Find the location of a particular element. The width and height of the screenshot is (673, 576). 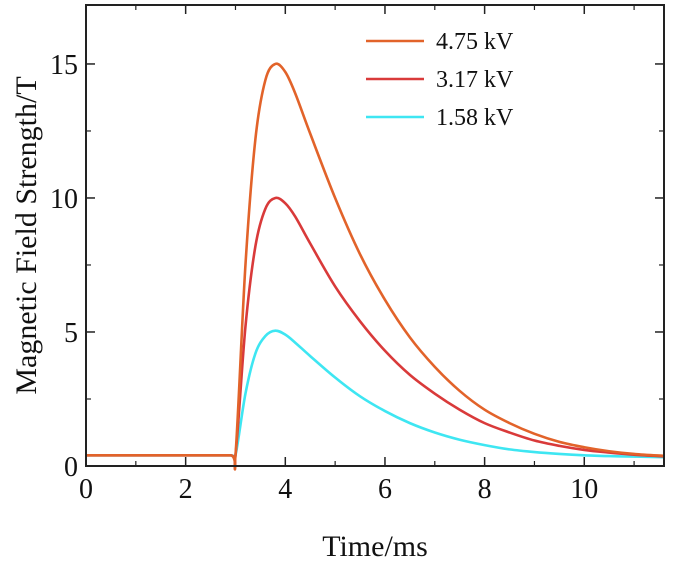

legend-label: 3.17 kV is located at coordinates (475, 80).